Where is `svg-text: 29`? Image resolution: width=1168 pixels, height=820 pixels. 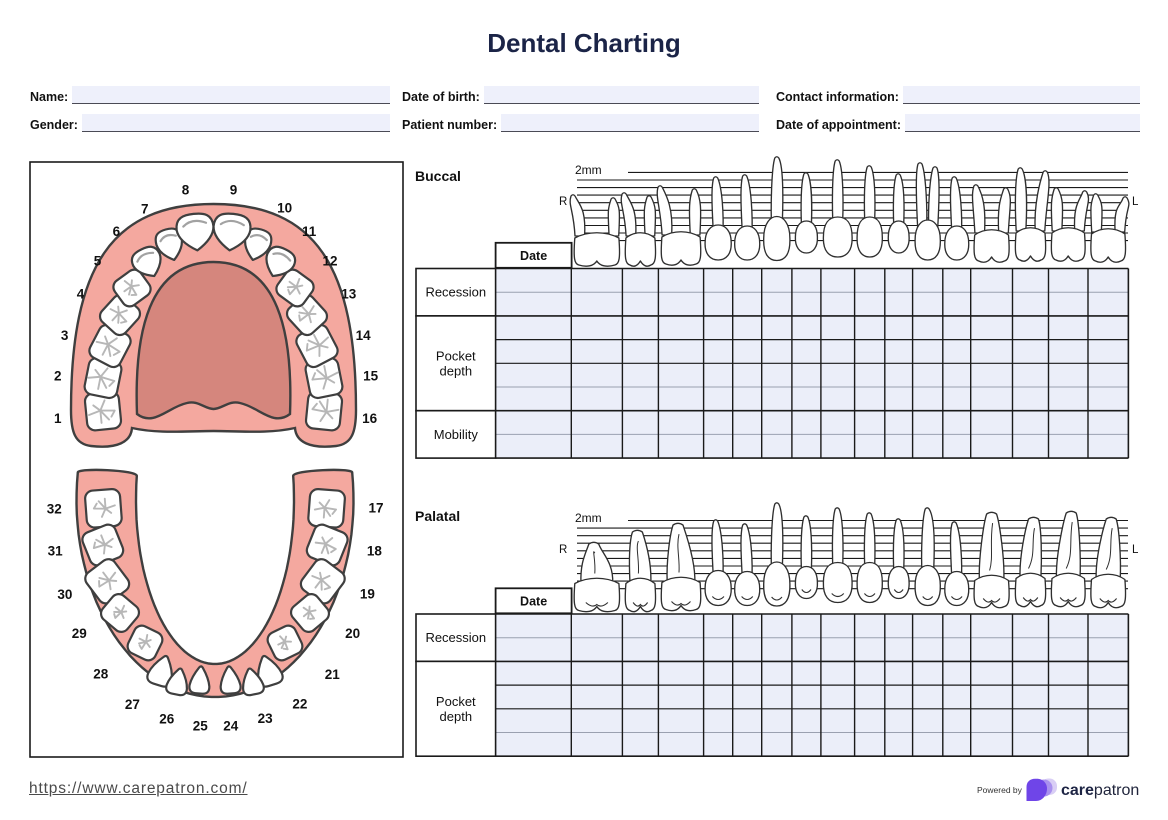 svg-text: 29 is located at coordinates (79, 633).